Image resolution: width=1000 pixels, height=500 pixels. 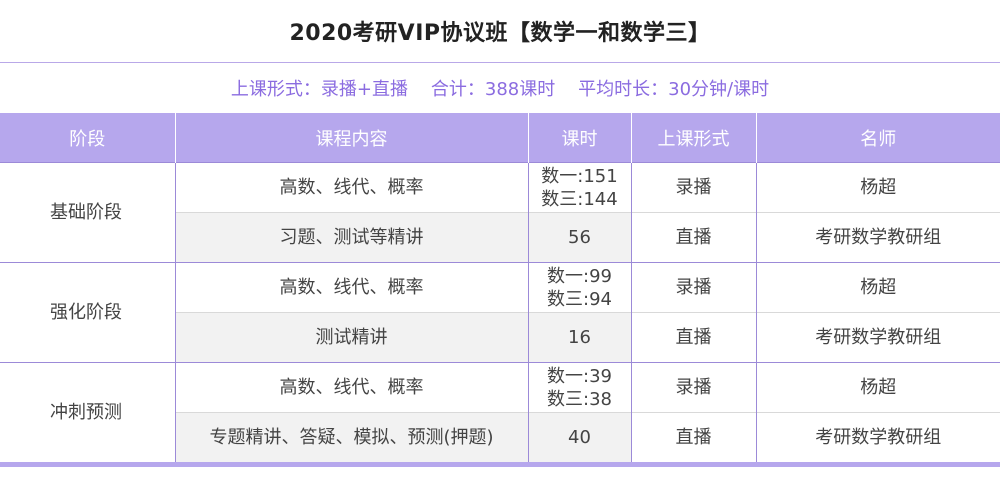 What do you see at coordinates (351, 237) in the screenshot?
I see `content-cell: 习题、测试等精讲` at bounding box center [351, 237].